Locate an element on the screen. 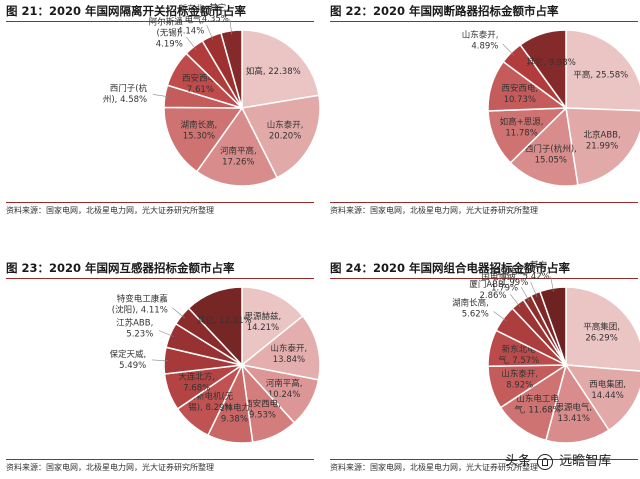 The width and height of the screenshot is (640, 479). pie-label: 特变电工康嘉(沈阳), 4.11% is located at coordinates (140, 305).